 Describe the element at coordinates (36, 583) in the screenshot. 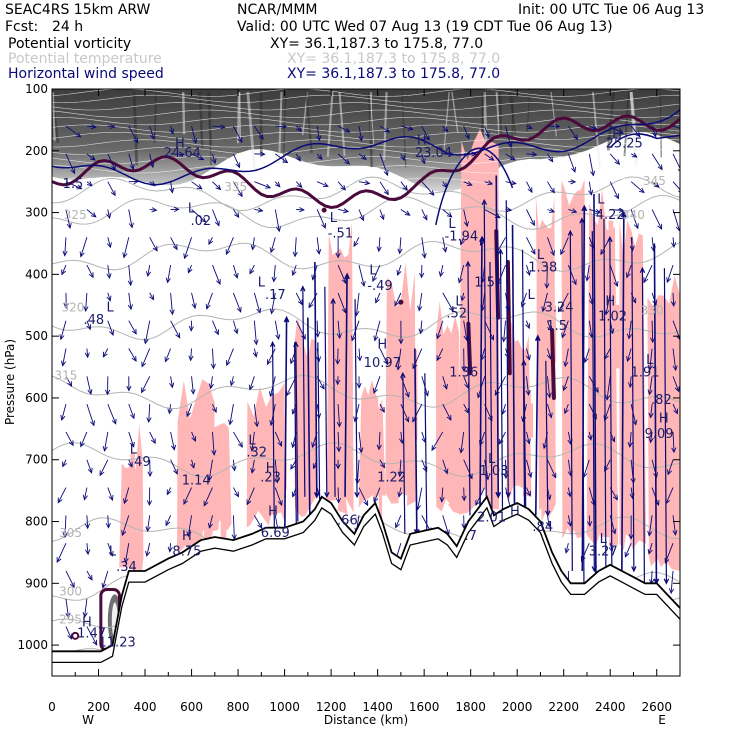

I see `y-tick-label: 900` at that location.